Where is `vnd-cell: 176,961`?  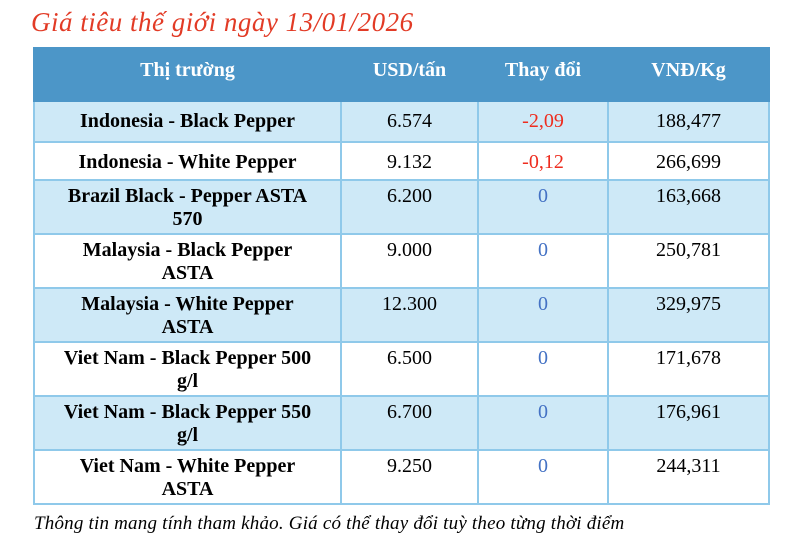 vnd-cell: 176,961 is located at coordinates (688, 423).